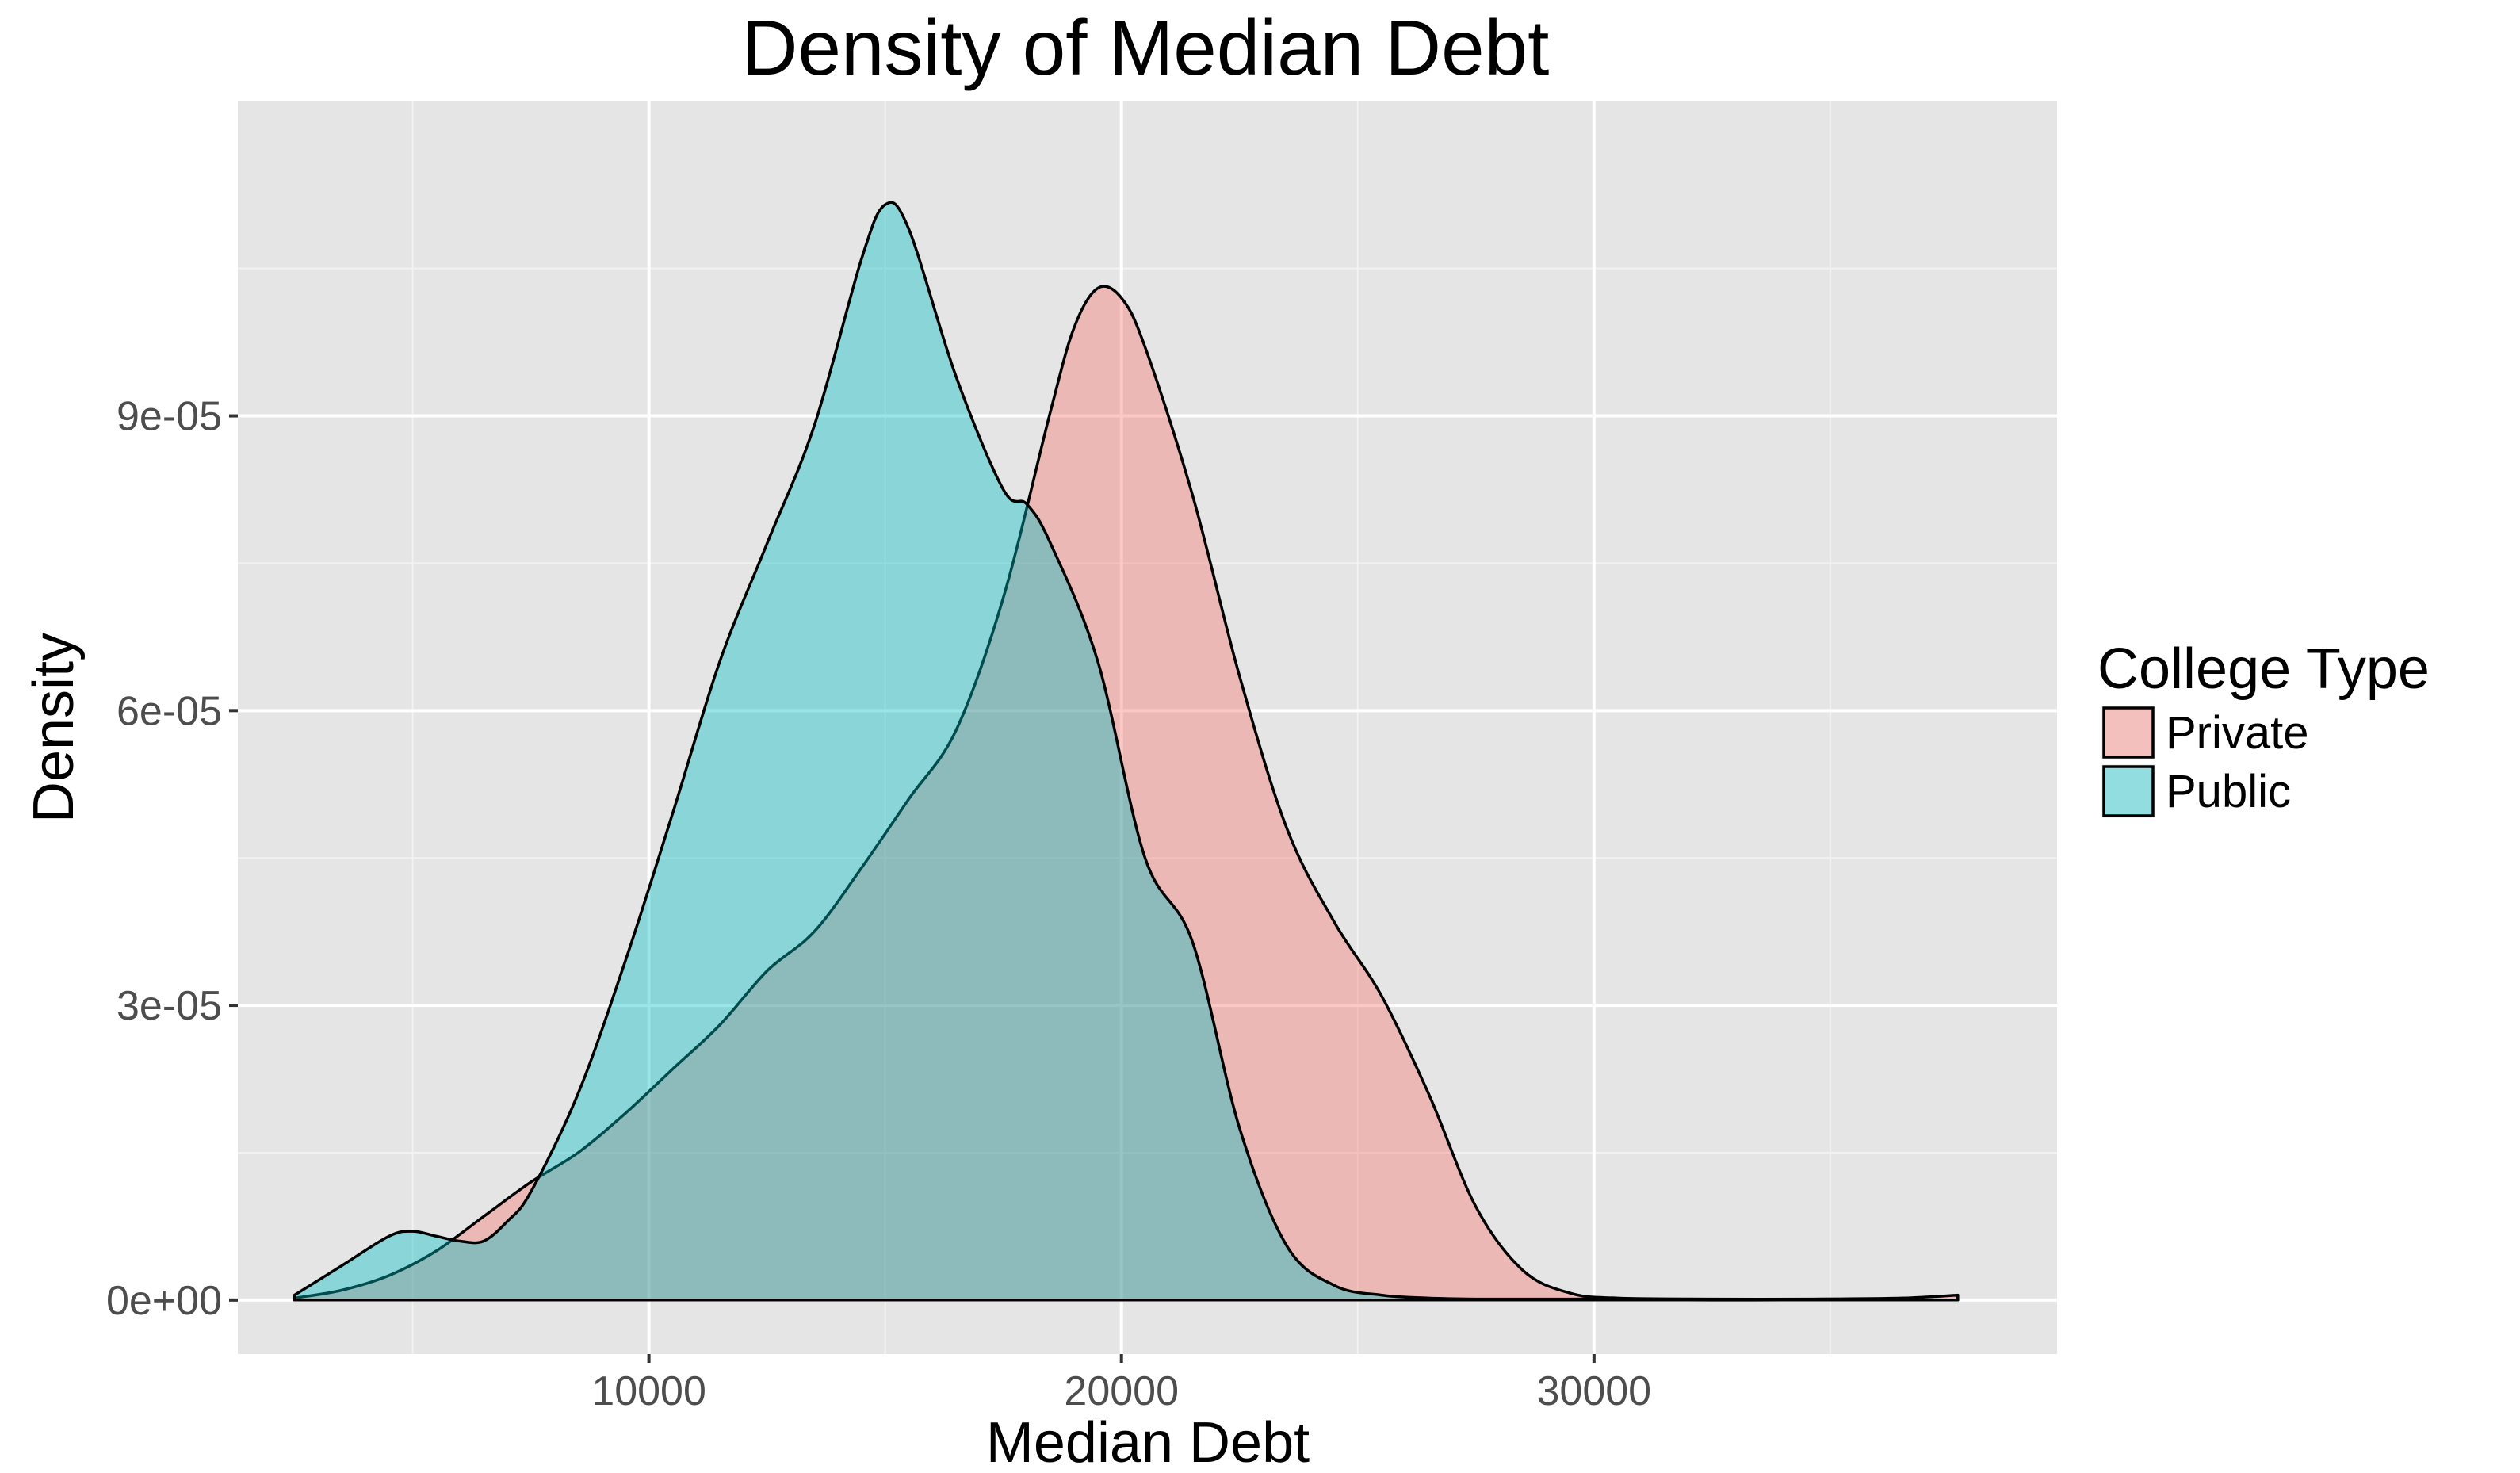 This screenshot has width=2520, height=1473. Describe the element at coordinates (2228, 791) in the screenshot. I see `legend-label-public: Public` at that location.